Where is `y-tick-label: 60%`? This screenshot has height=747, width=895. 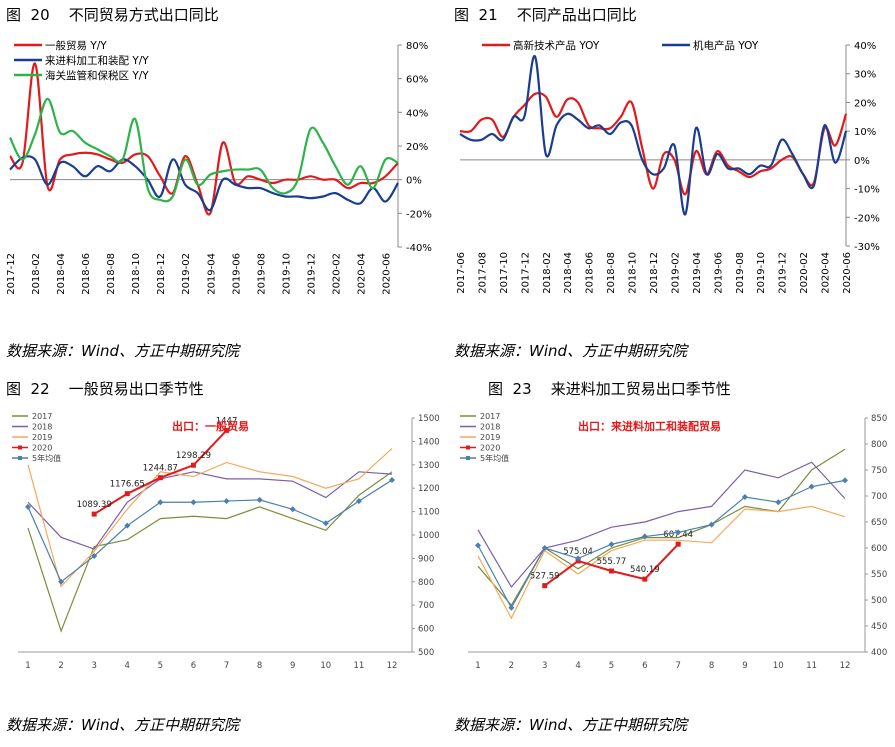
y-tick-label: 60% is located at coordinates (417, 80).